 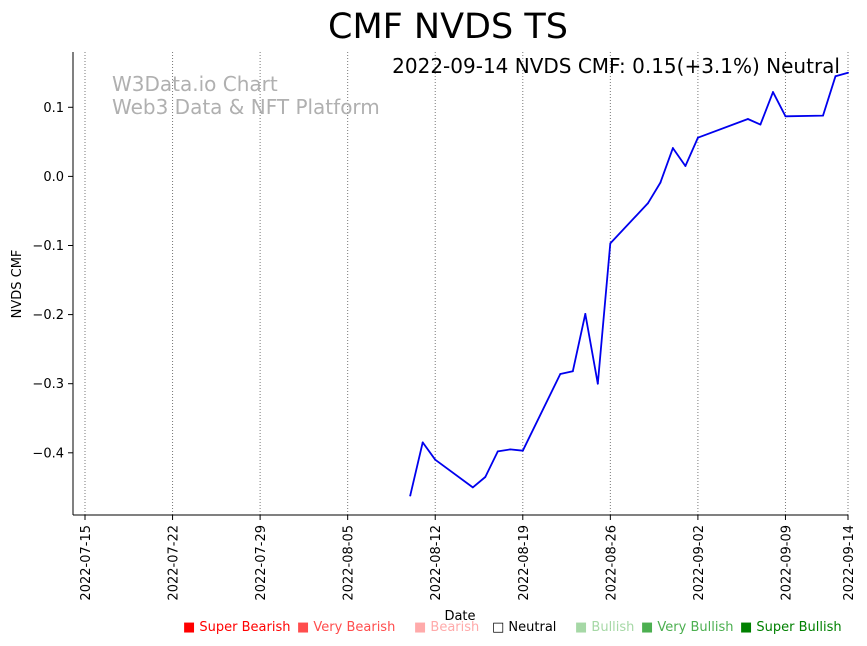 I want to click on watermark-line-1: W3Data.io Chart, so click(x=195, y=84).